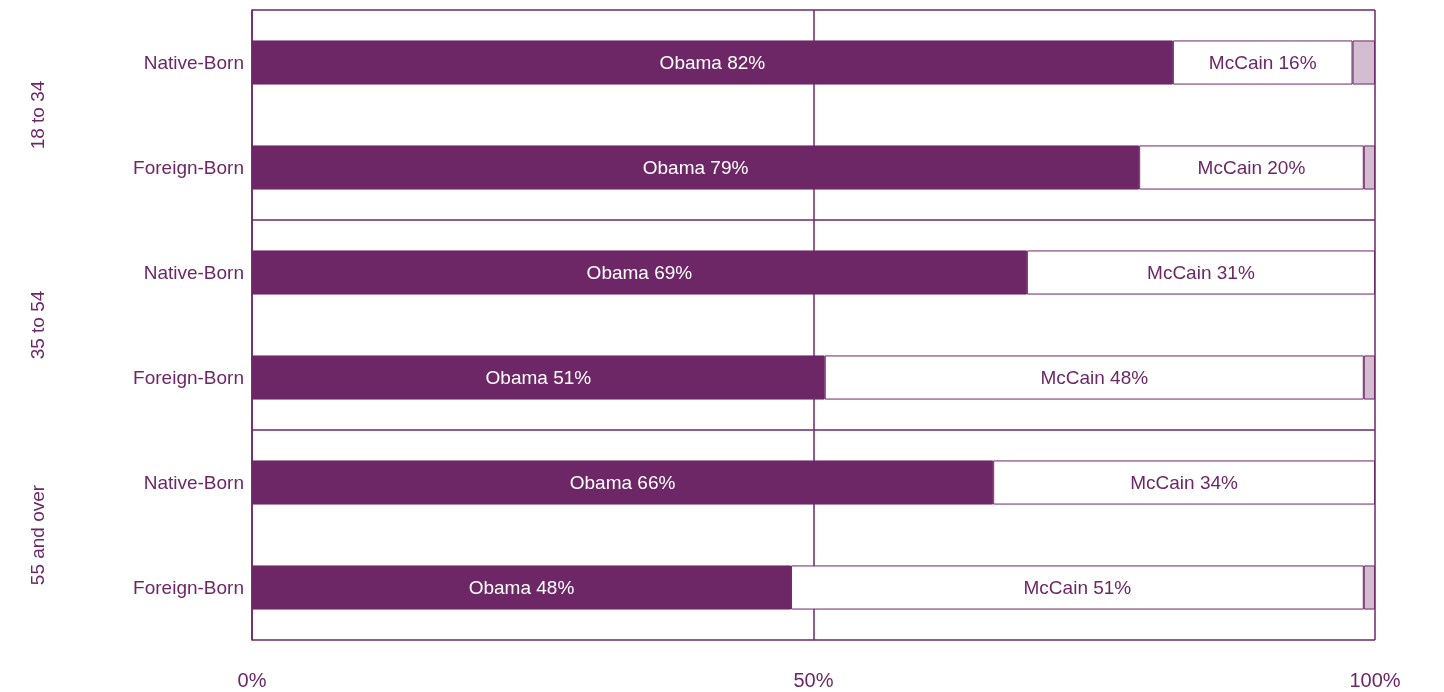 This screenshot has width=1444, height=692. I want to click on data-label: Obama 79%, so click(695, 167).